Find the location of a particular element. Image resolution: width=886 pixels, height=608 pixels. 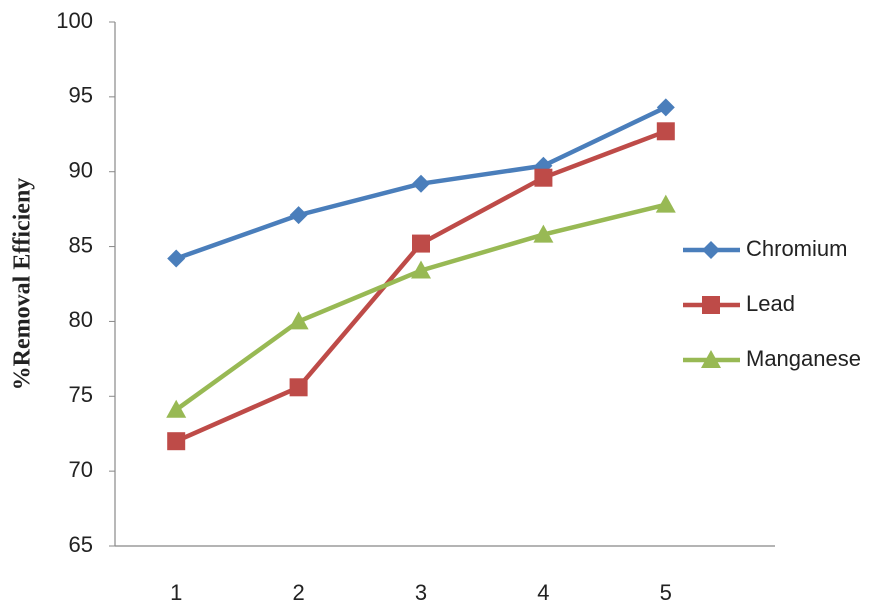

y-axis-label: %Removal Efficieny is located at coordinates (23, 284).